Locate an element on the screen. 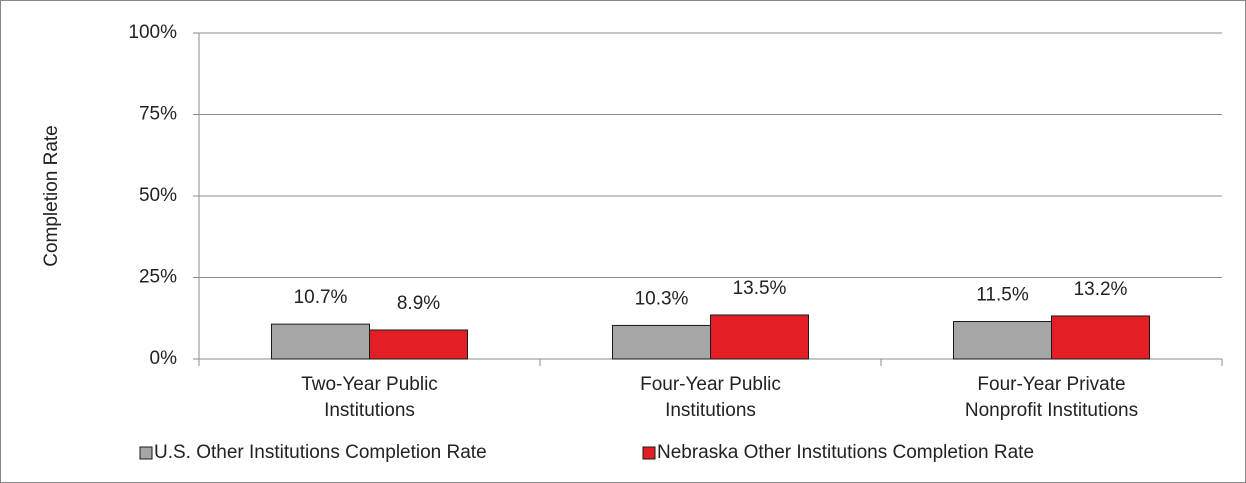  value-label: 10.7% is located at coordinates (321, 297).